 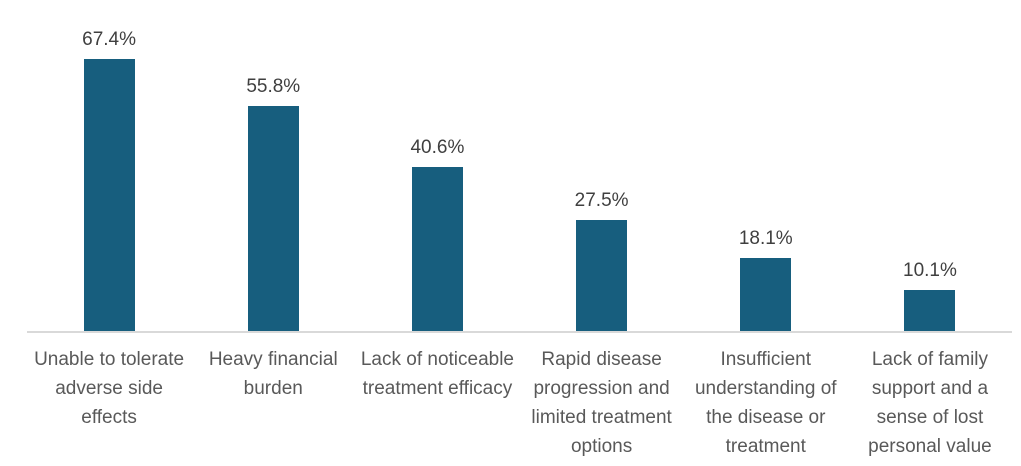 I want to click on bar-value-label: 67.4%, so click(x=109, y=39).